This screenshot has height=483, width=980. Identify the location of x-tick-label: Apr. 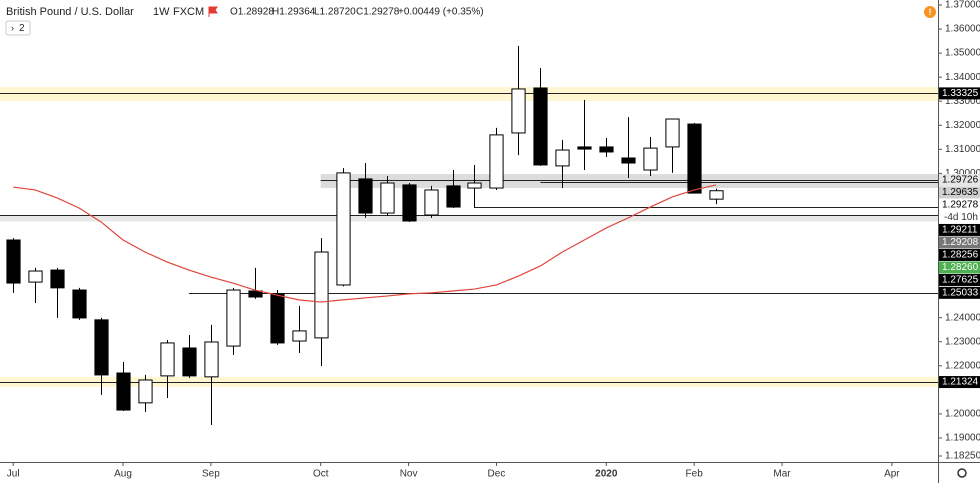
(892, 474).